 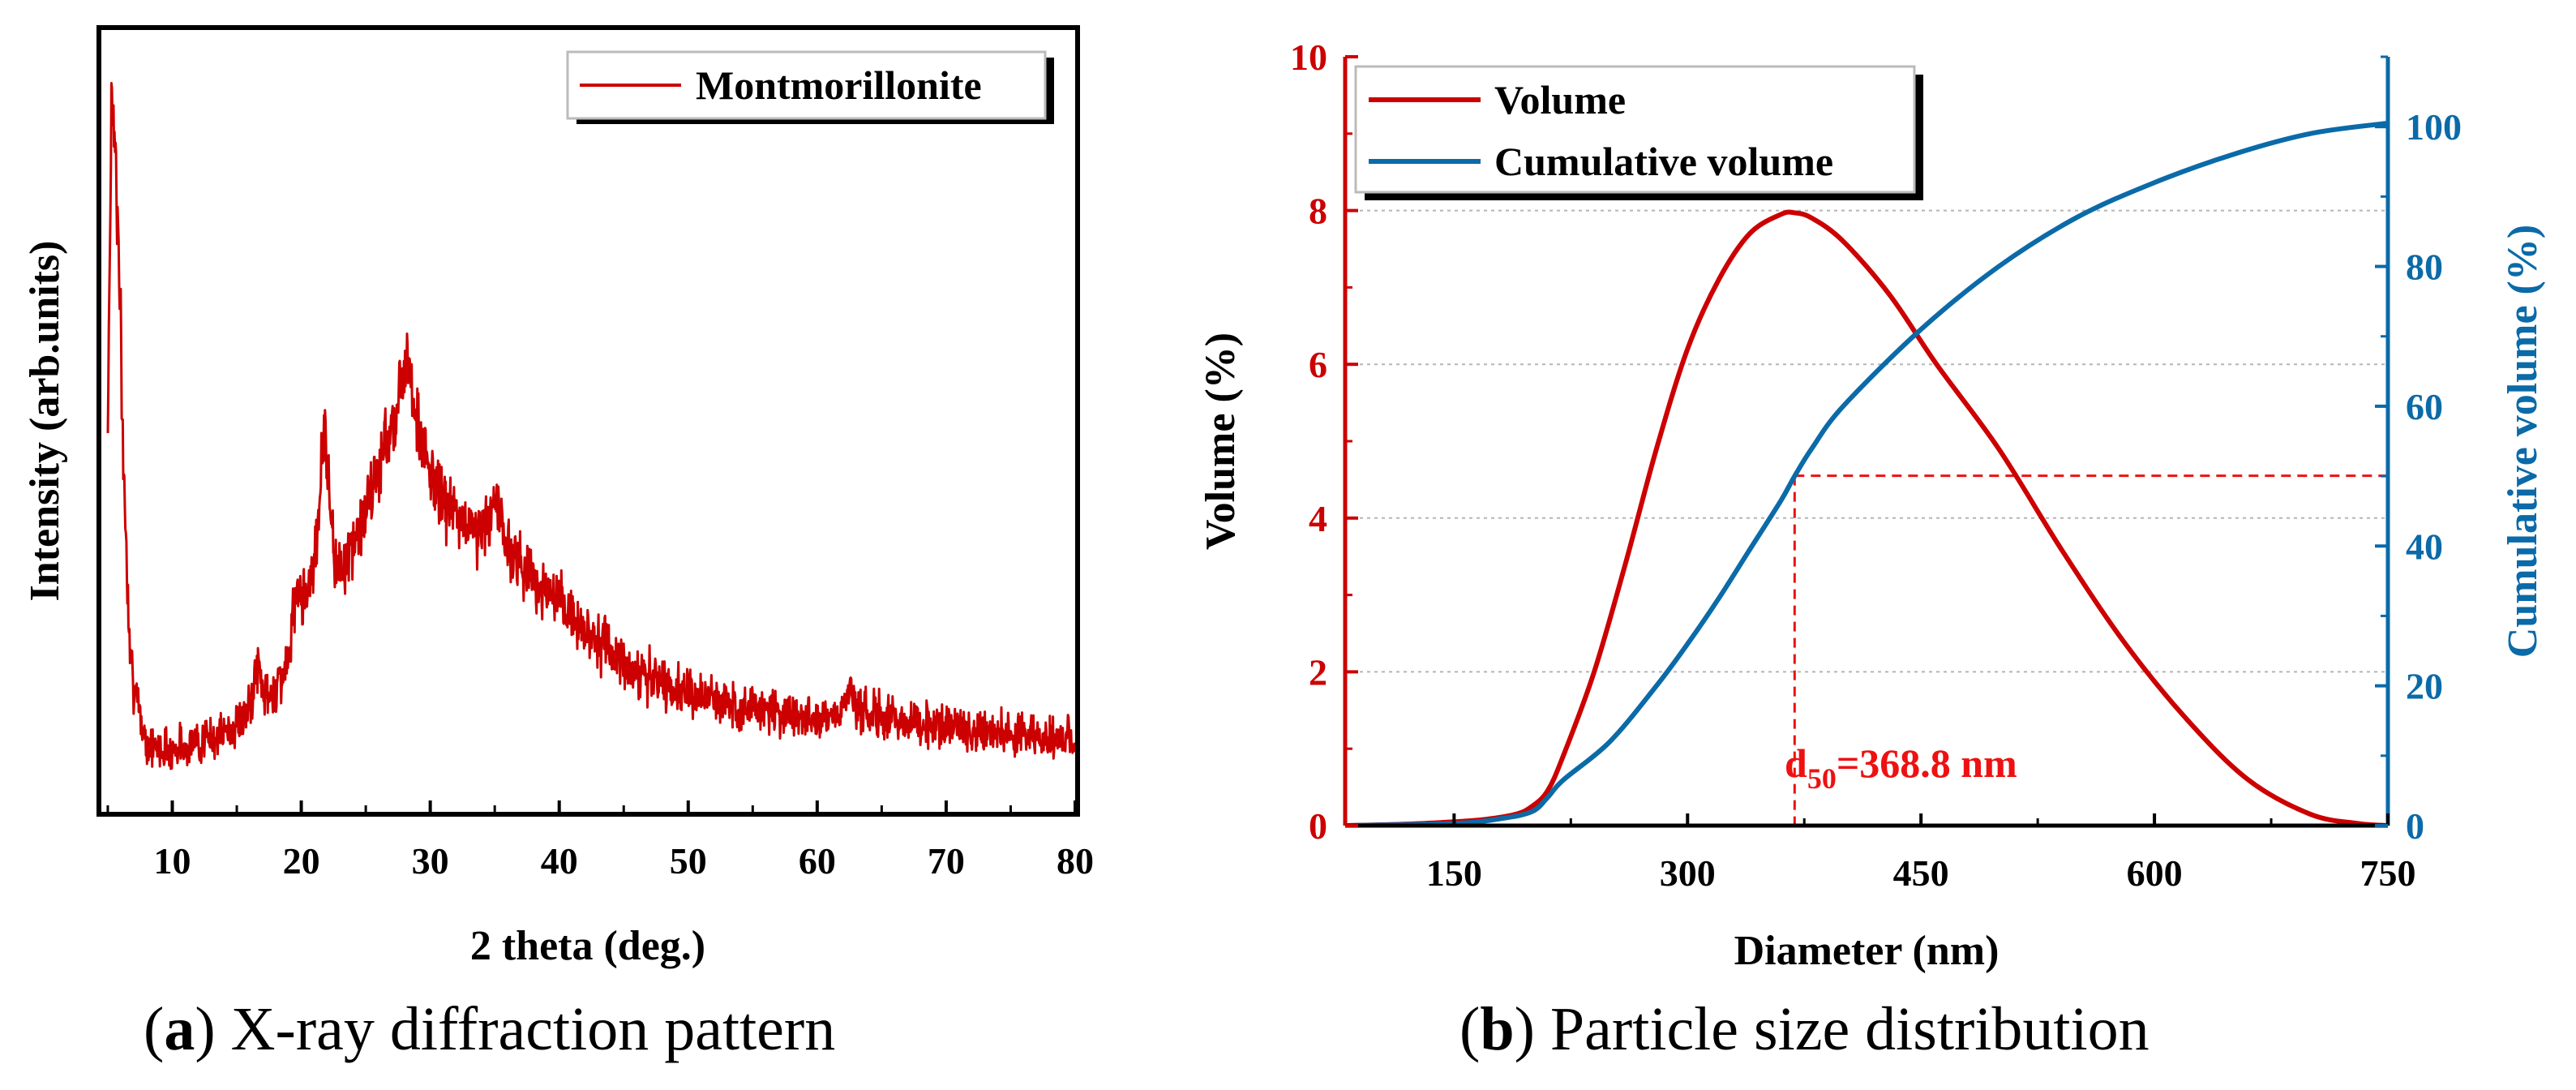 I want to click on psd-right-y-tick-label-80: 80, so click(x=2424, y=267).